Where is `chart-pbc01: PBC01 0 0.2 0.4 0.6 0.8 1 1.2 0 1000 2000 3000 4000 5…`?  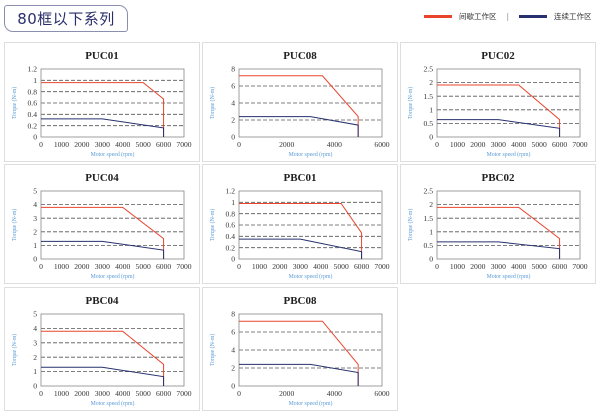
chart-pbc01: PBC01 0 0.2 0.4 0.6 0.8 1 1.2 0 1000 2000 3000 4000 5… is located at coordinates (299, 226).